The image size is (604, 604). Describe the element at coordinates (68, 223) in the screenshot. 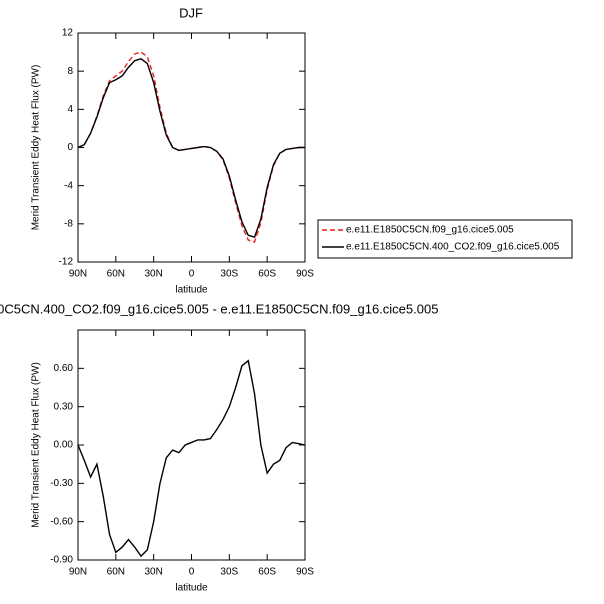

I see `y-tick-label: -8` at that location.